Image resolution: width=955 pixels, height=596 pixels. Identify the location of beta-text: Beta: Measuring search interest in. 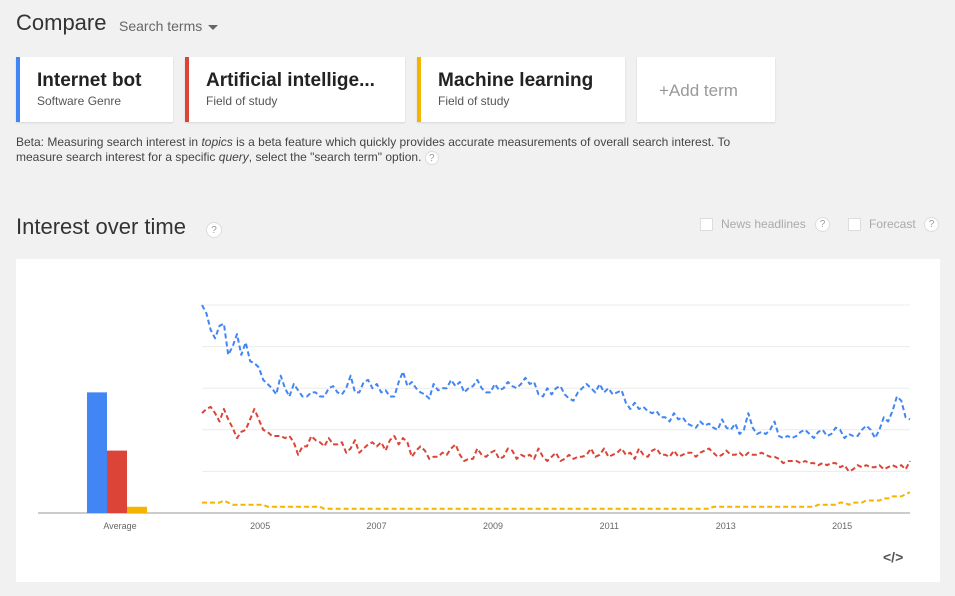
(109, 142).